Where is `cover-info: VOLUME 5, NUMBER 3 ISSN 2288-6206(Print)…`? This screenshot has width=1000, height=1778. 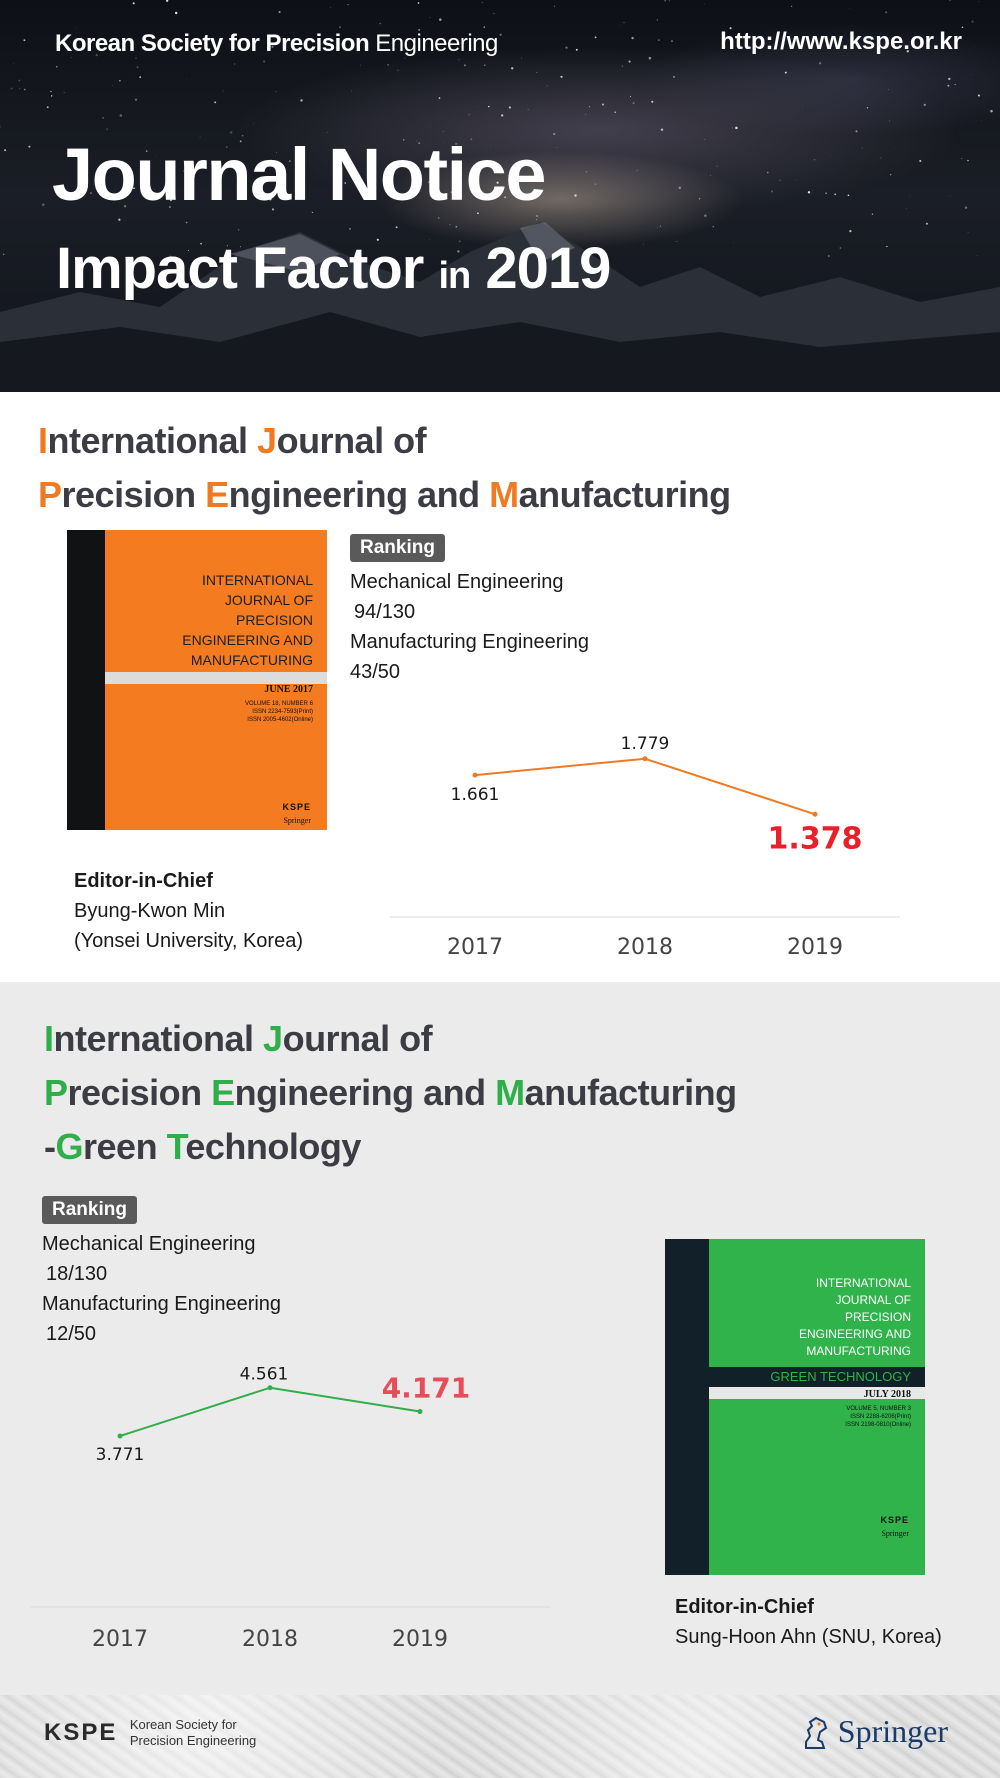 cover-info: VOLUME 5, NUMBER 3 ISSN 2288-6206(Print)… is located at coordinates (878, 1417).